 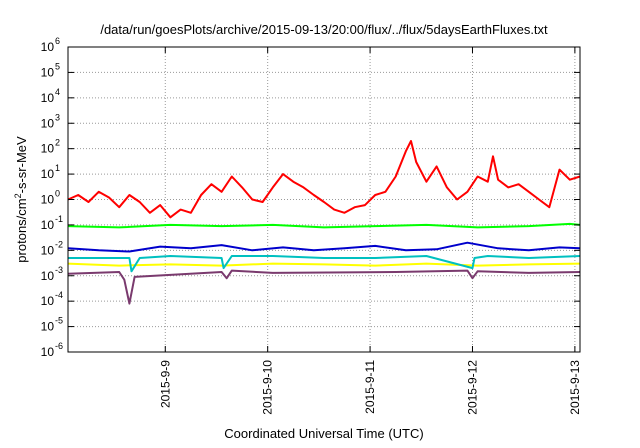 I want to click on y-tick-exponent: -2, so click(x=59, y=244).